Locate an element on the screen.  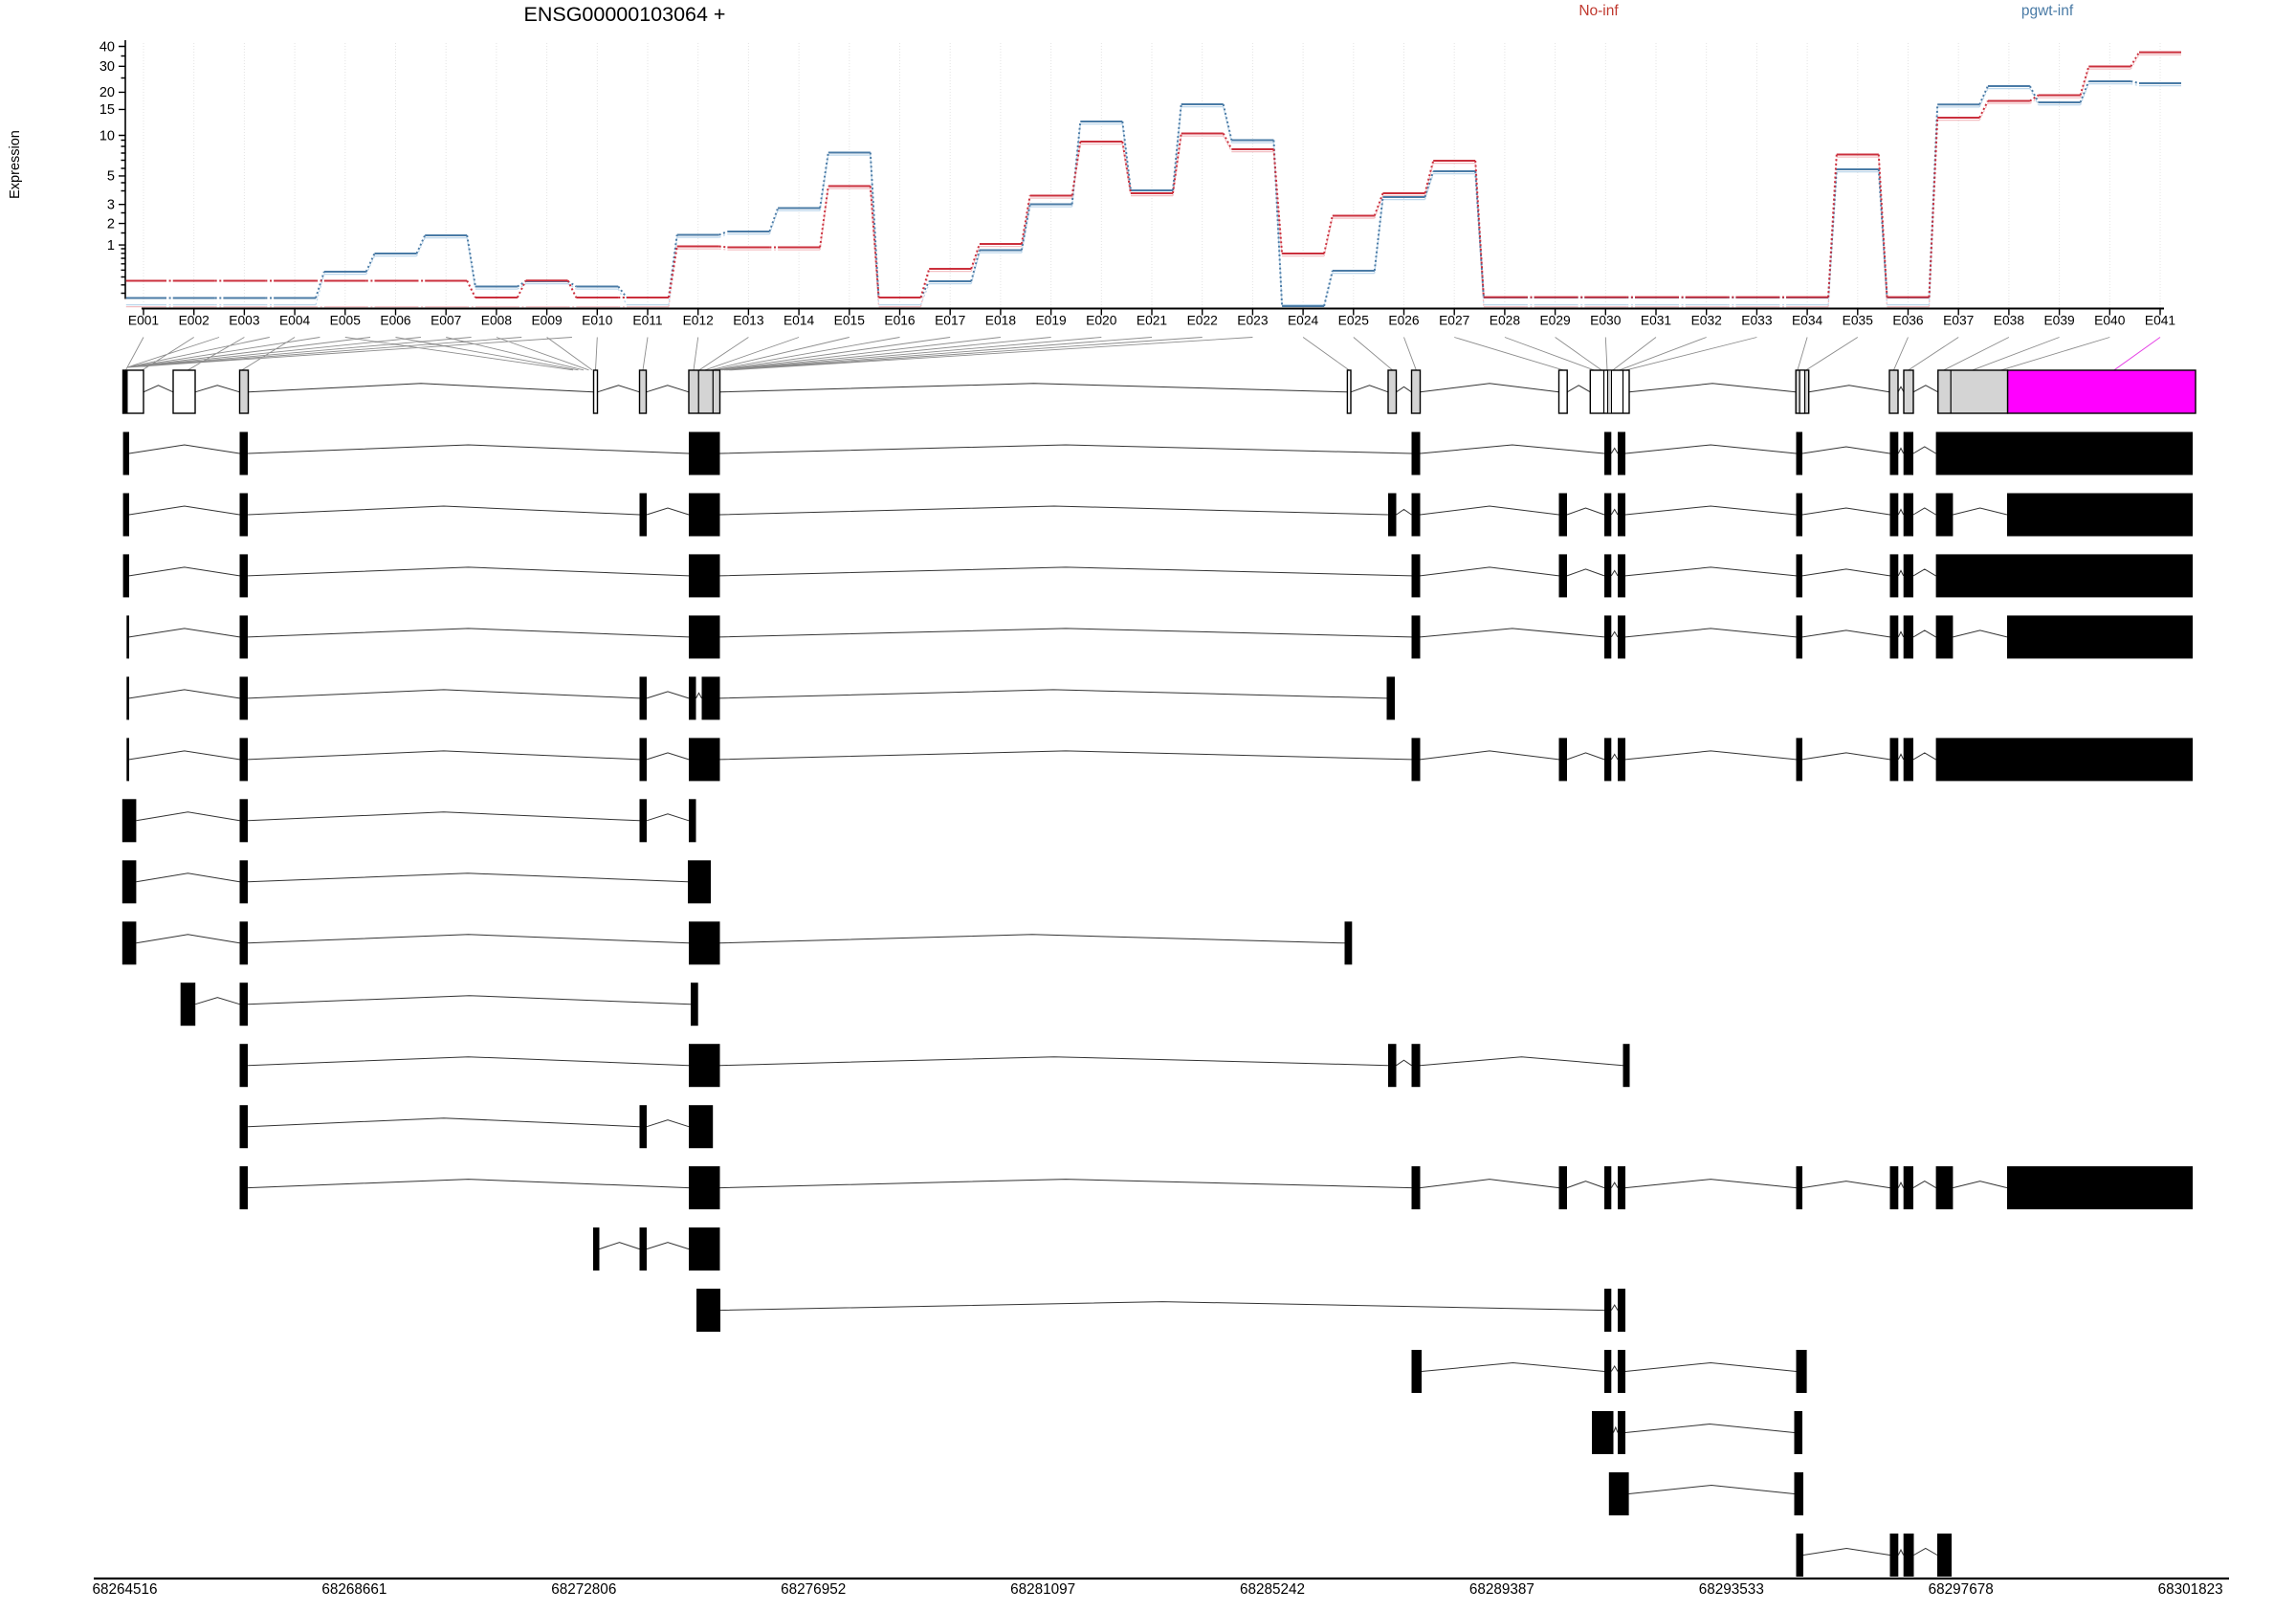
svg-text: E006 is located at coordinates (395, 321).